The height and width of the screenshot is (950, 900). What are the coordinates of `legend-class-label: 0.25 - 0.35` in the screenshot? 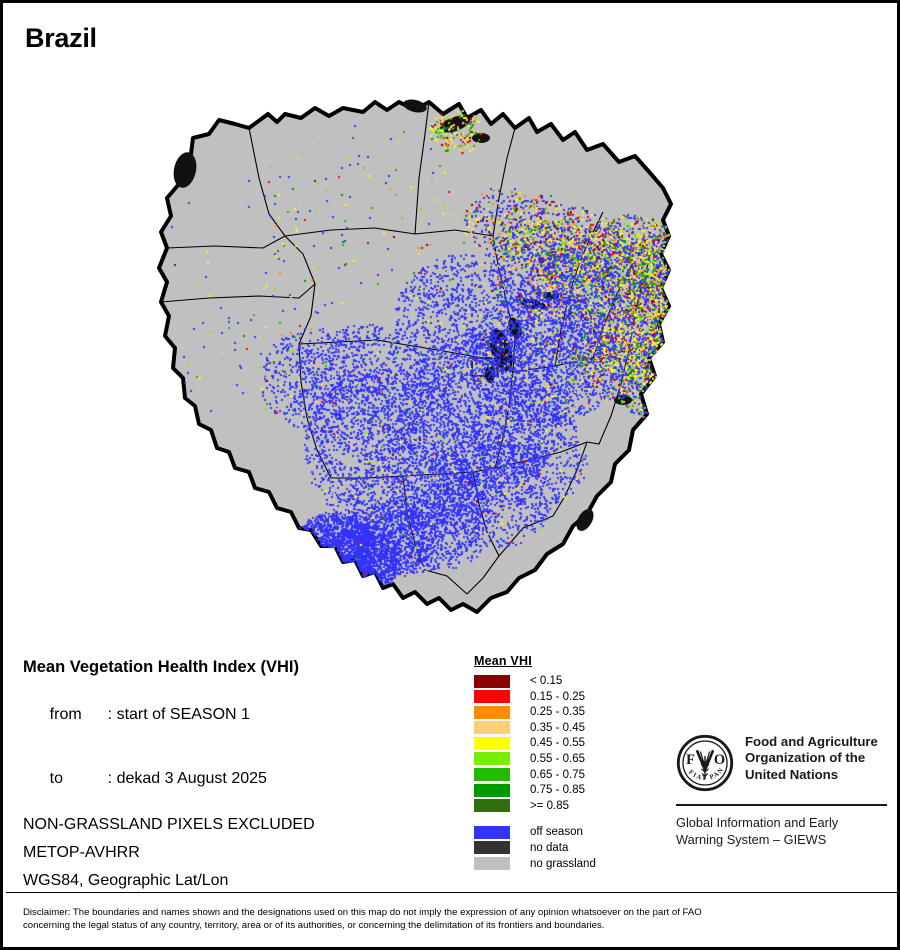 It's located at (557, 712).